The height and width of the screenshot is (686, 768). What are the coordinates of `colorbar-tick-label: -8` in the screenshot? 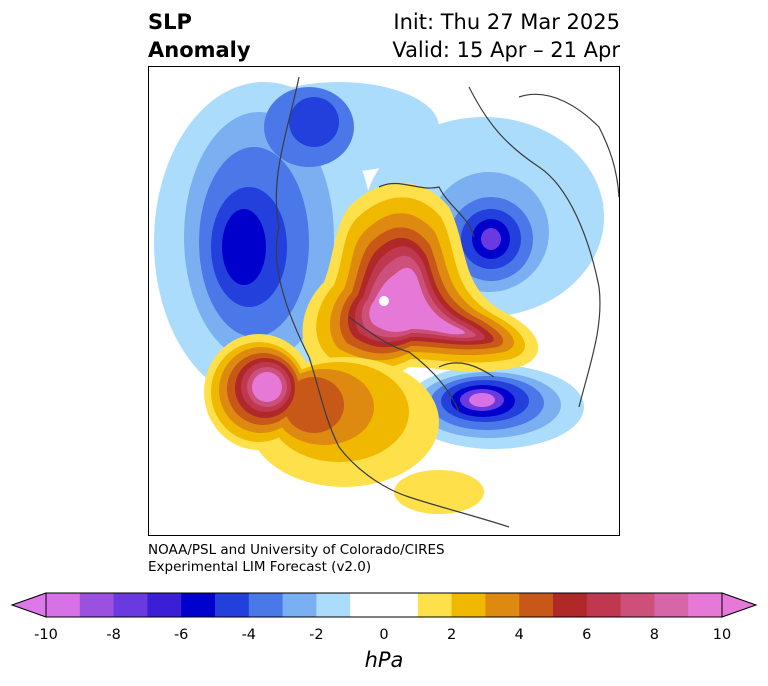 It's located at (113, 635).